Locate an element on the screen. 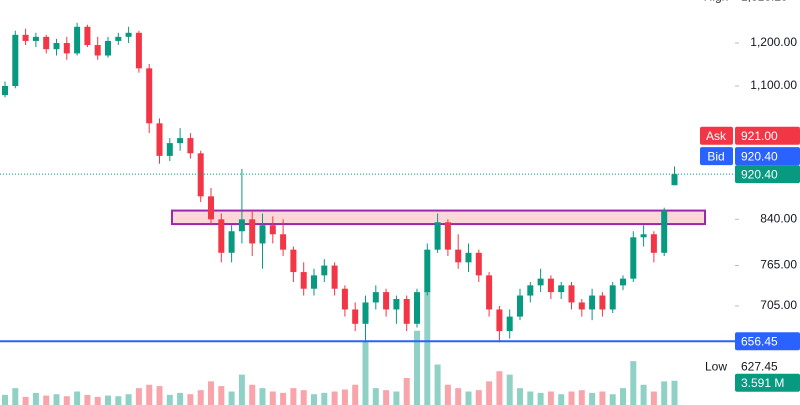 The height and width of the screenshot is (405, 800). support-value: 656.45 is located at coordinates (759, 341).